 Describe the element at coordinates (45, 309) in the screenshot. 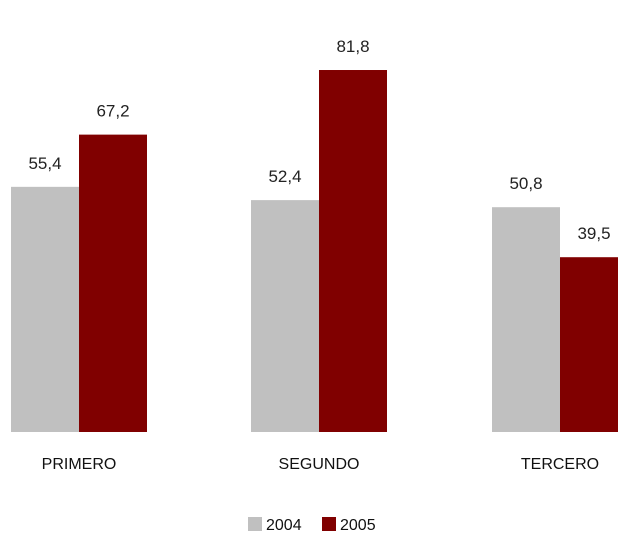

I see `bar-primero-2004` at that location.